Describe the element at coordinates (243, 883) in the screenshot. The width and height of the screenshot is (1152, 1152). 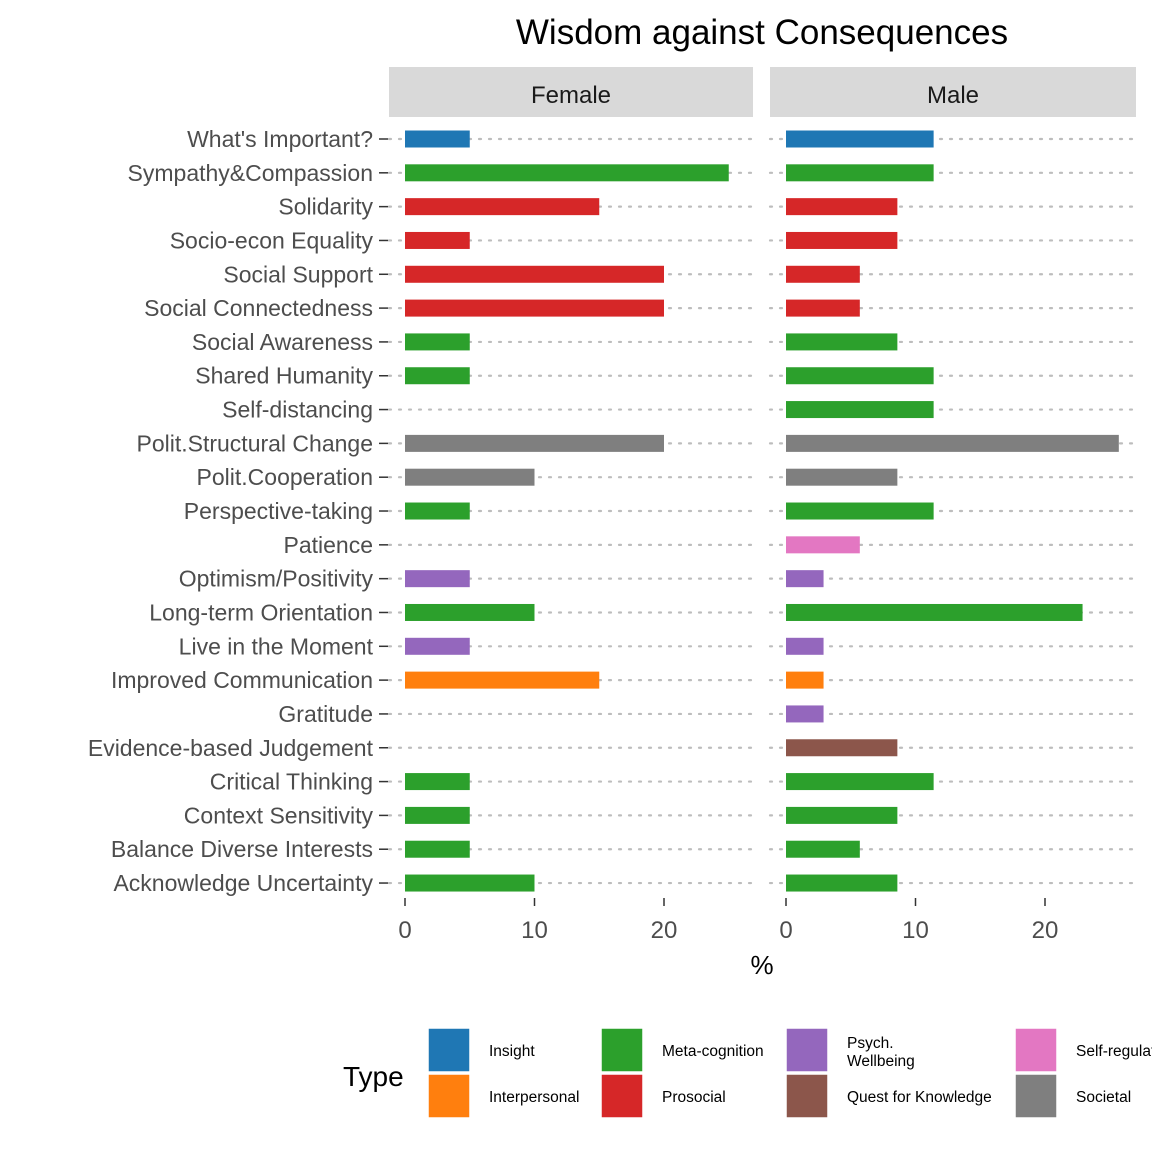
I see `category-label: Acknowledge Uncertainty` at that location.